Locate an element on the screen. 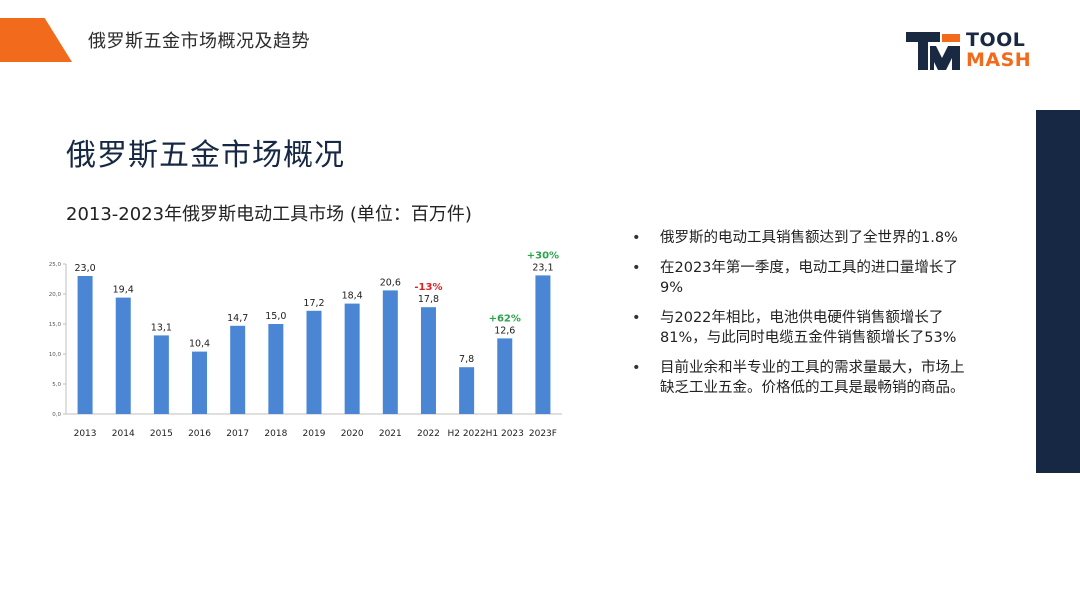 The image size is (1080, 607). y-tick-label: 15,0 is located at coordinates (55, 325).